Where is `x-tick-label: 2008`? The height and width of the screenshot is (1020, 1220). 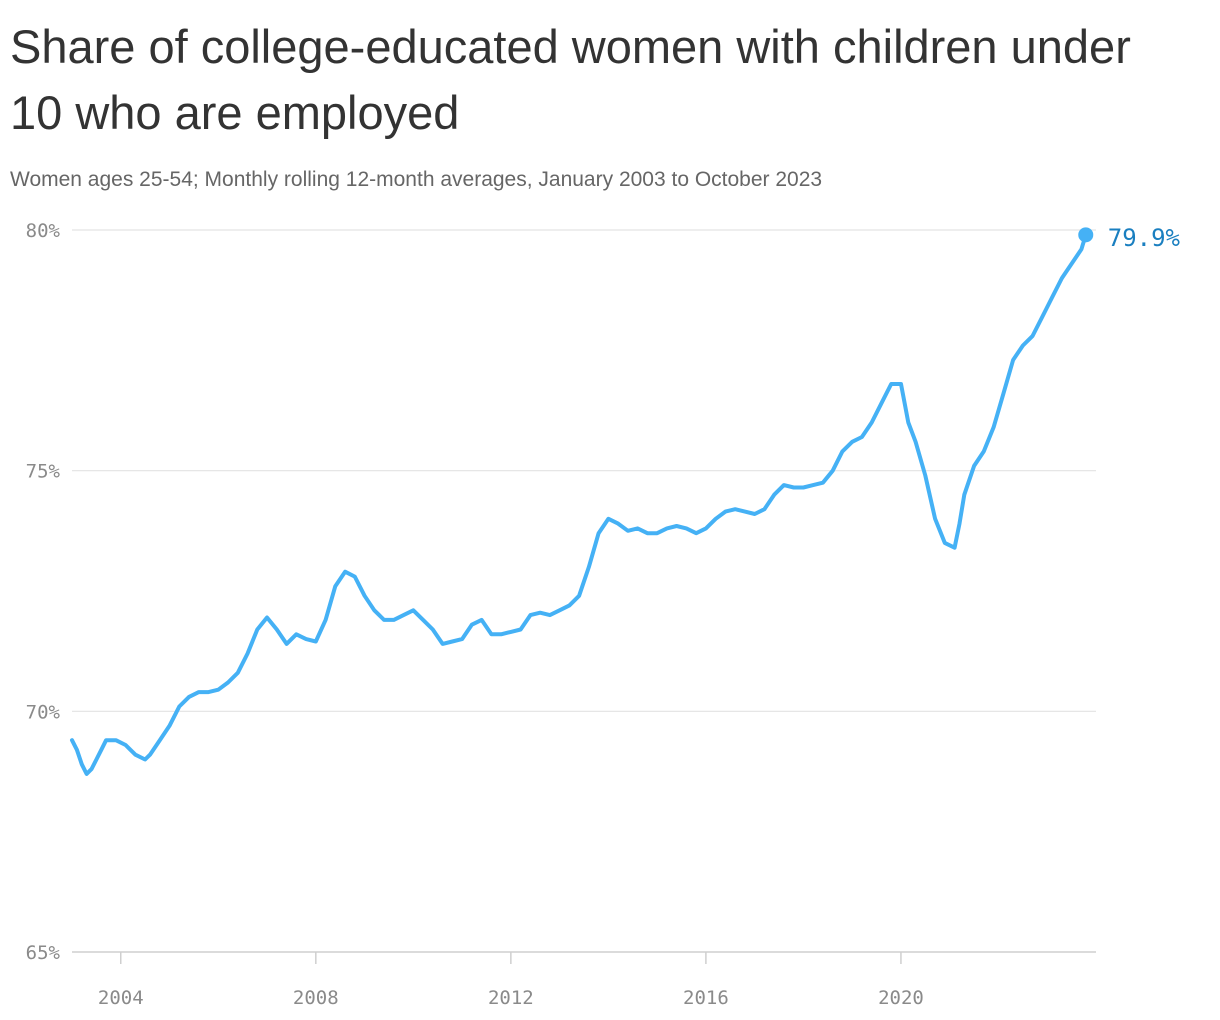
x-tick-label: 2008 is located at coordinates (316, 998).